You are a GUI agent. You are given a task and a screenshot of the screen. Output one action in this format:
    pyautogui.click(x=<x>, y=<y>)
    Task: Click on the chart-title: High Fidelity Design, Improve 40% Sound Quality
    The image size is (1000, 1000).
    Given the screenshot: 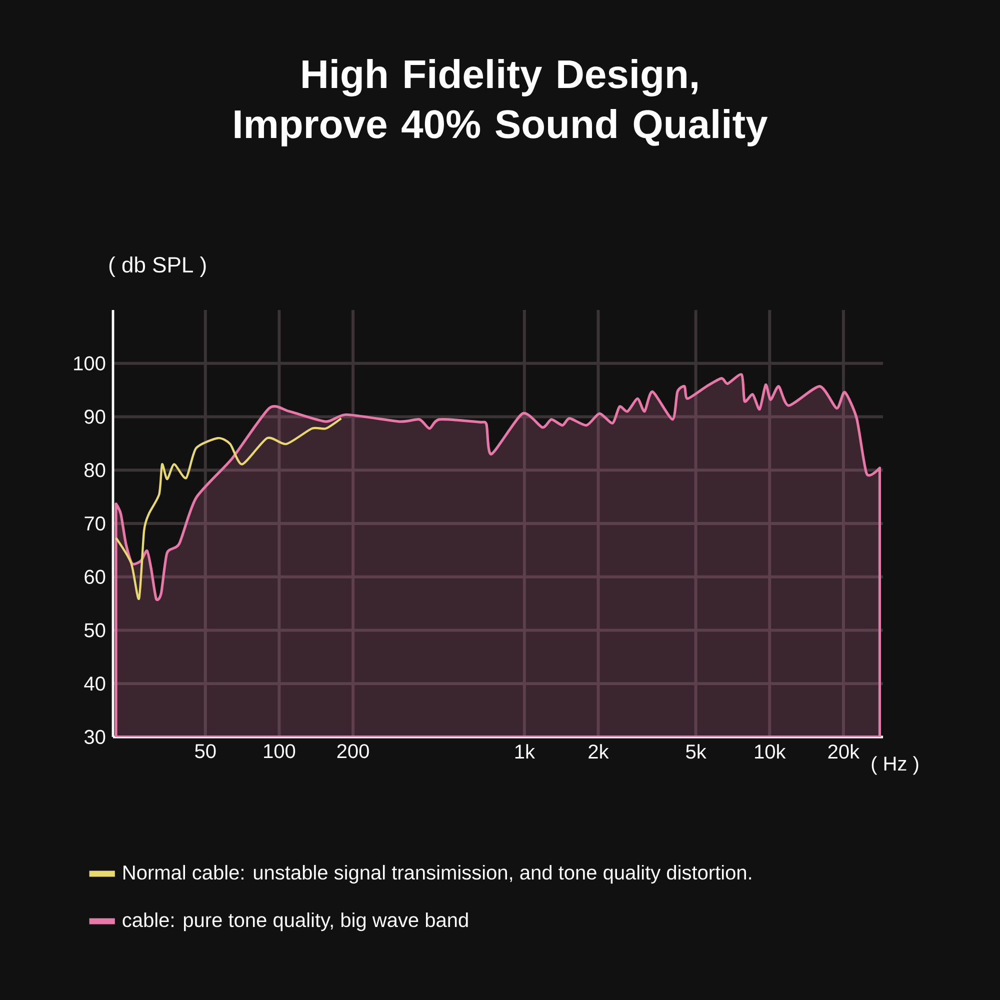 What is the action you would take?
    pyautogui.click(x=501, y=102)
    